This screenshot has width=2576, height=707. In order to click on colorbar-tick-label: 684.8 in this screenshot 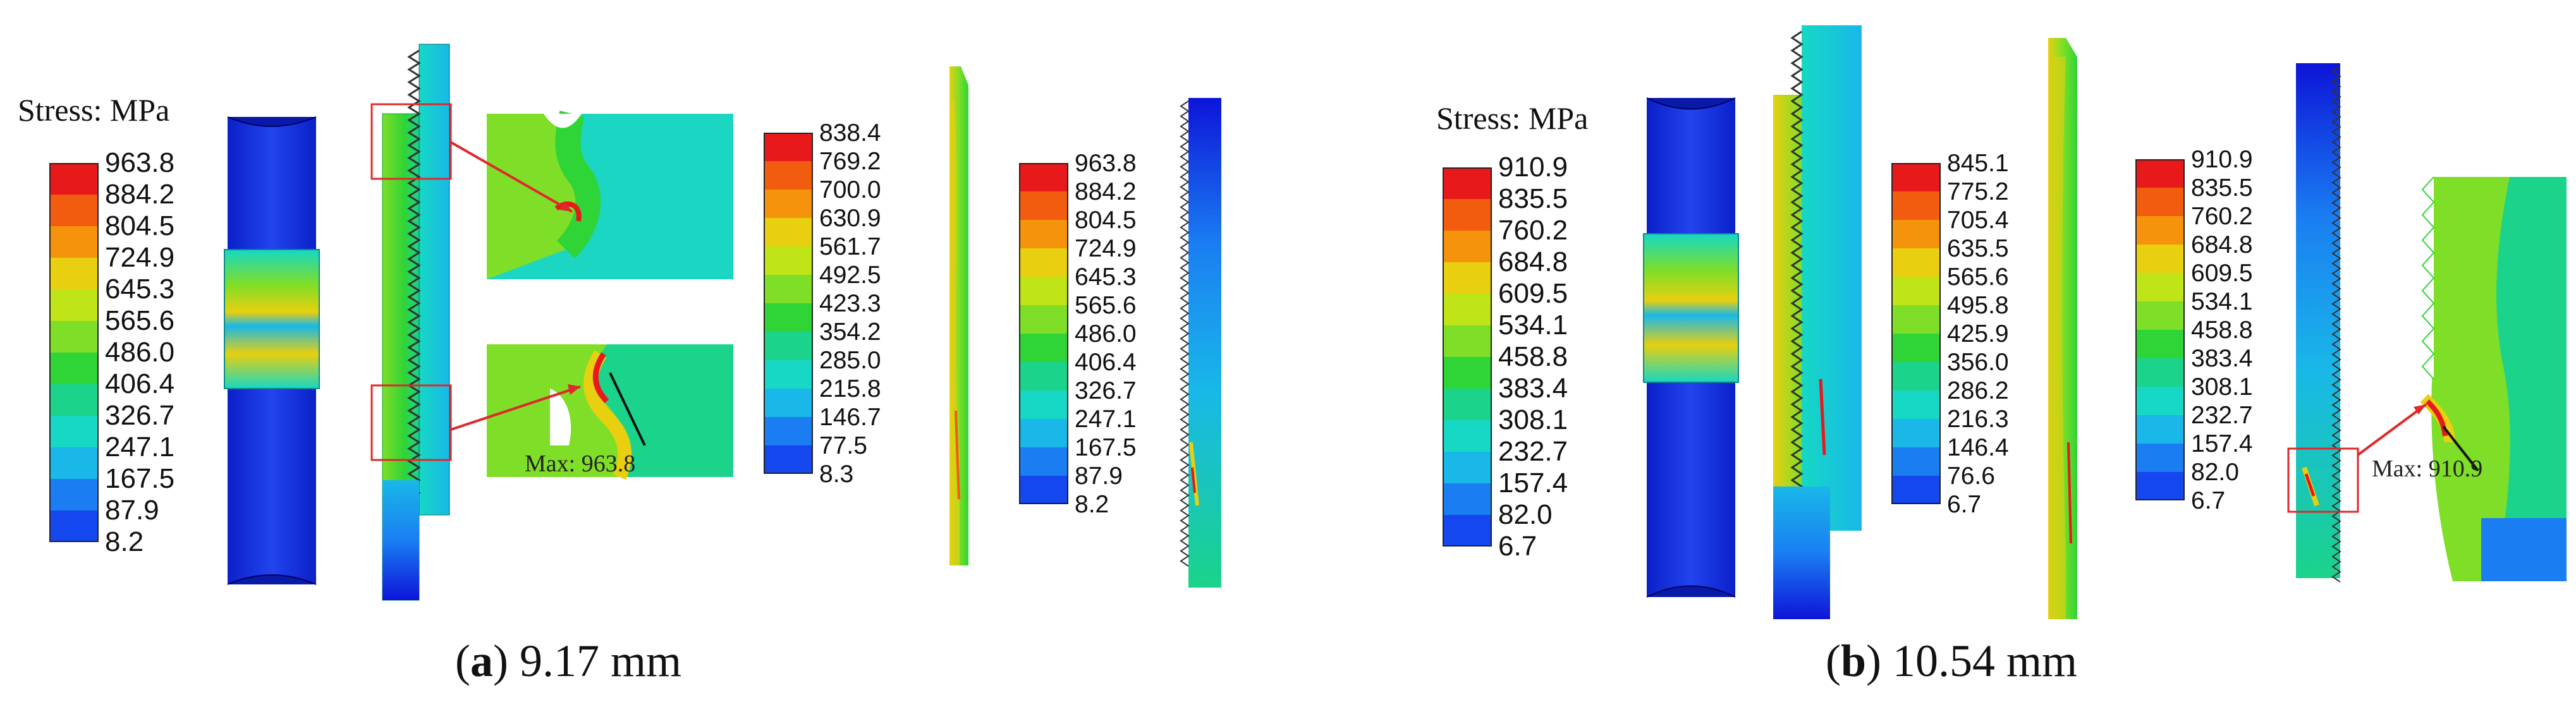, I will do `click(2222, 244)`.